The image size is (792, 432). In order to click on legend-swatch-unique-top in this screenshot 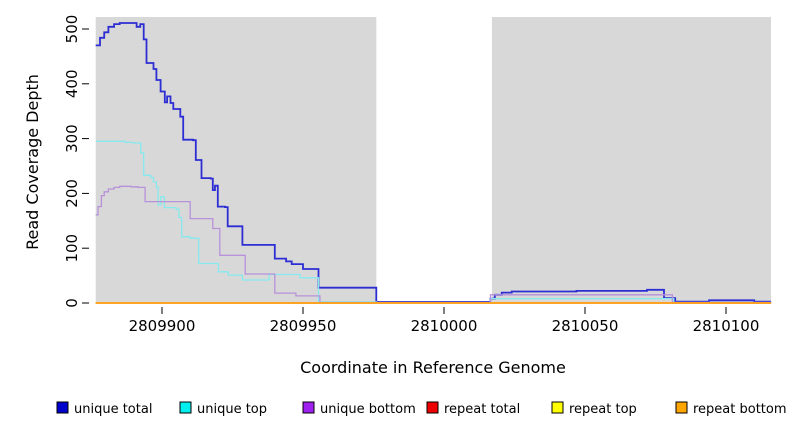, I will do `click(185, 407)`.